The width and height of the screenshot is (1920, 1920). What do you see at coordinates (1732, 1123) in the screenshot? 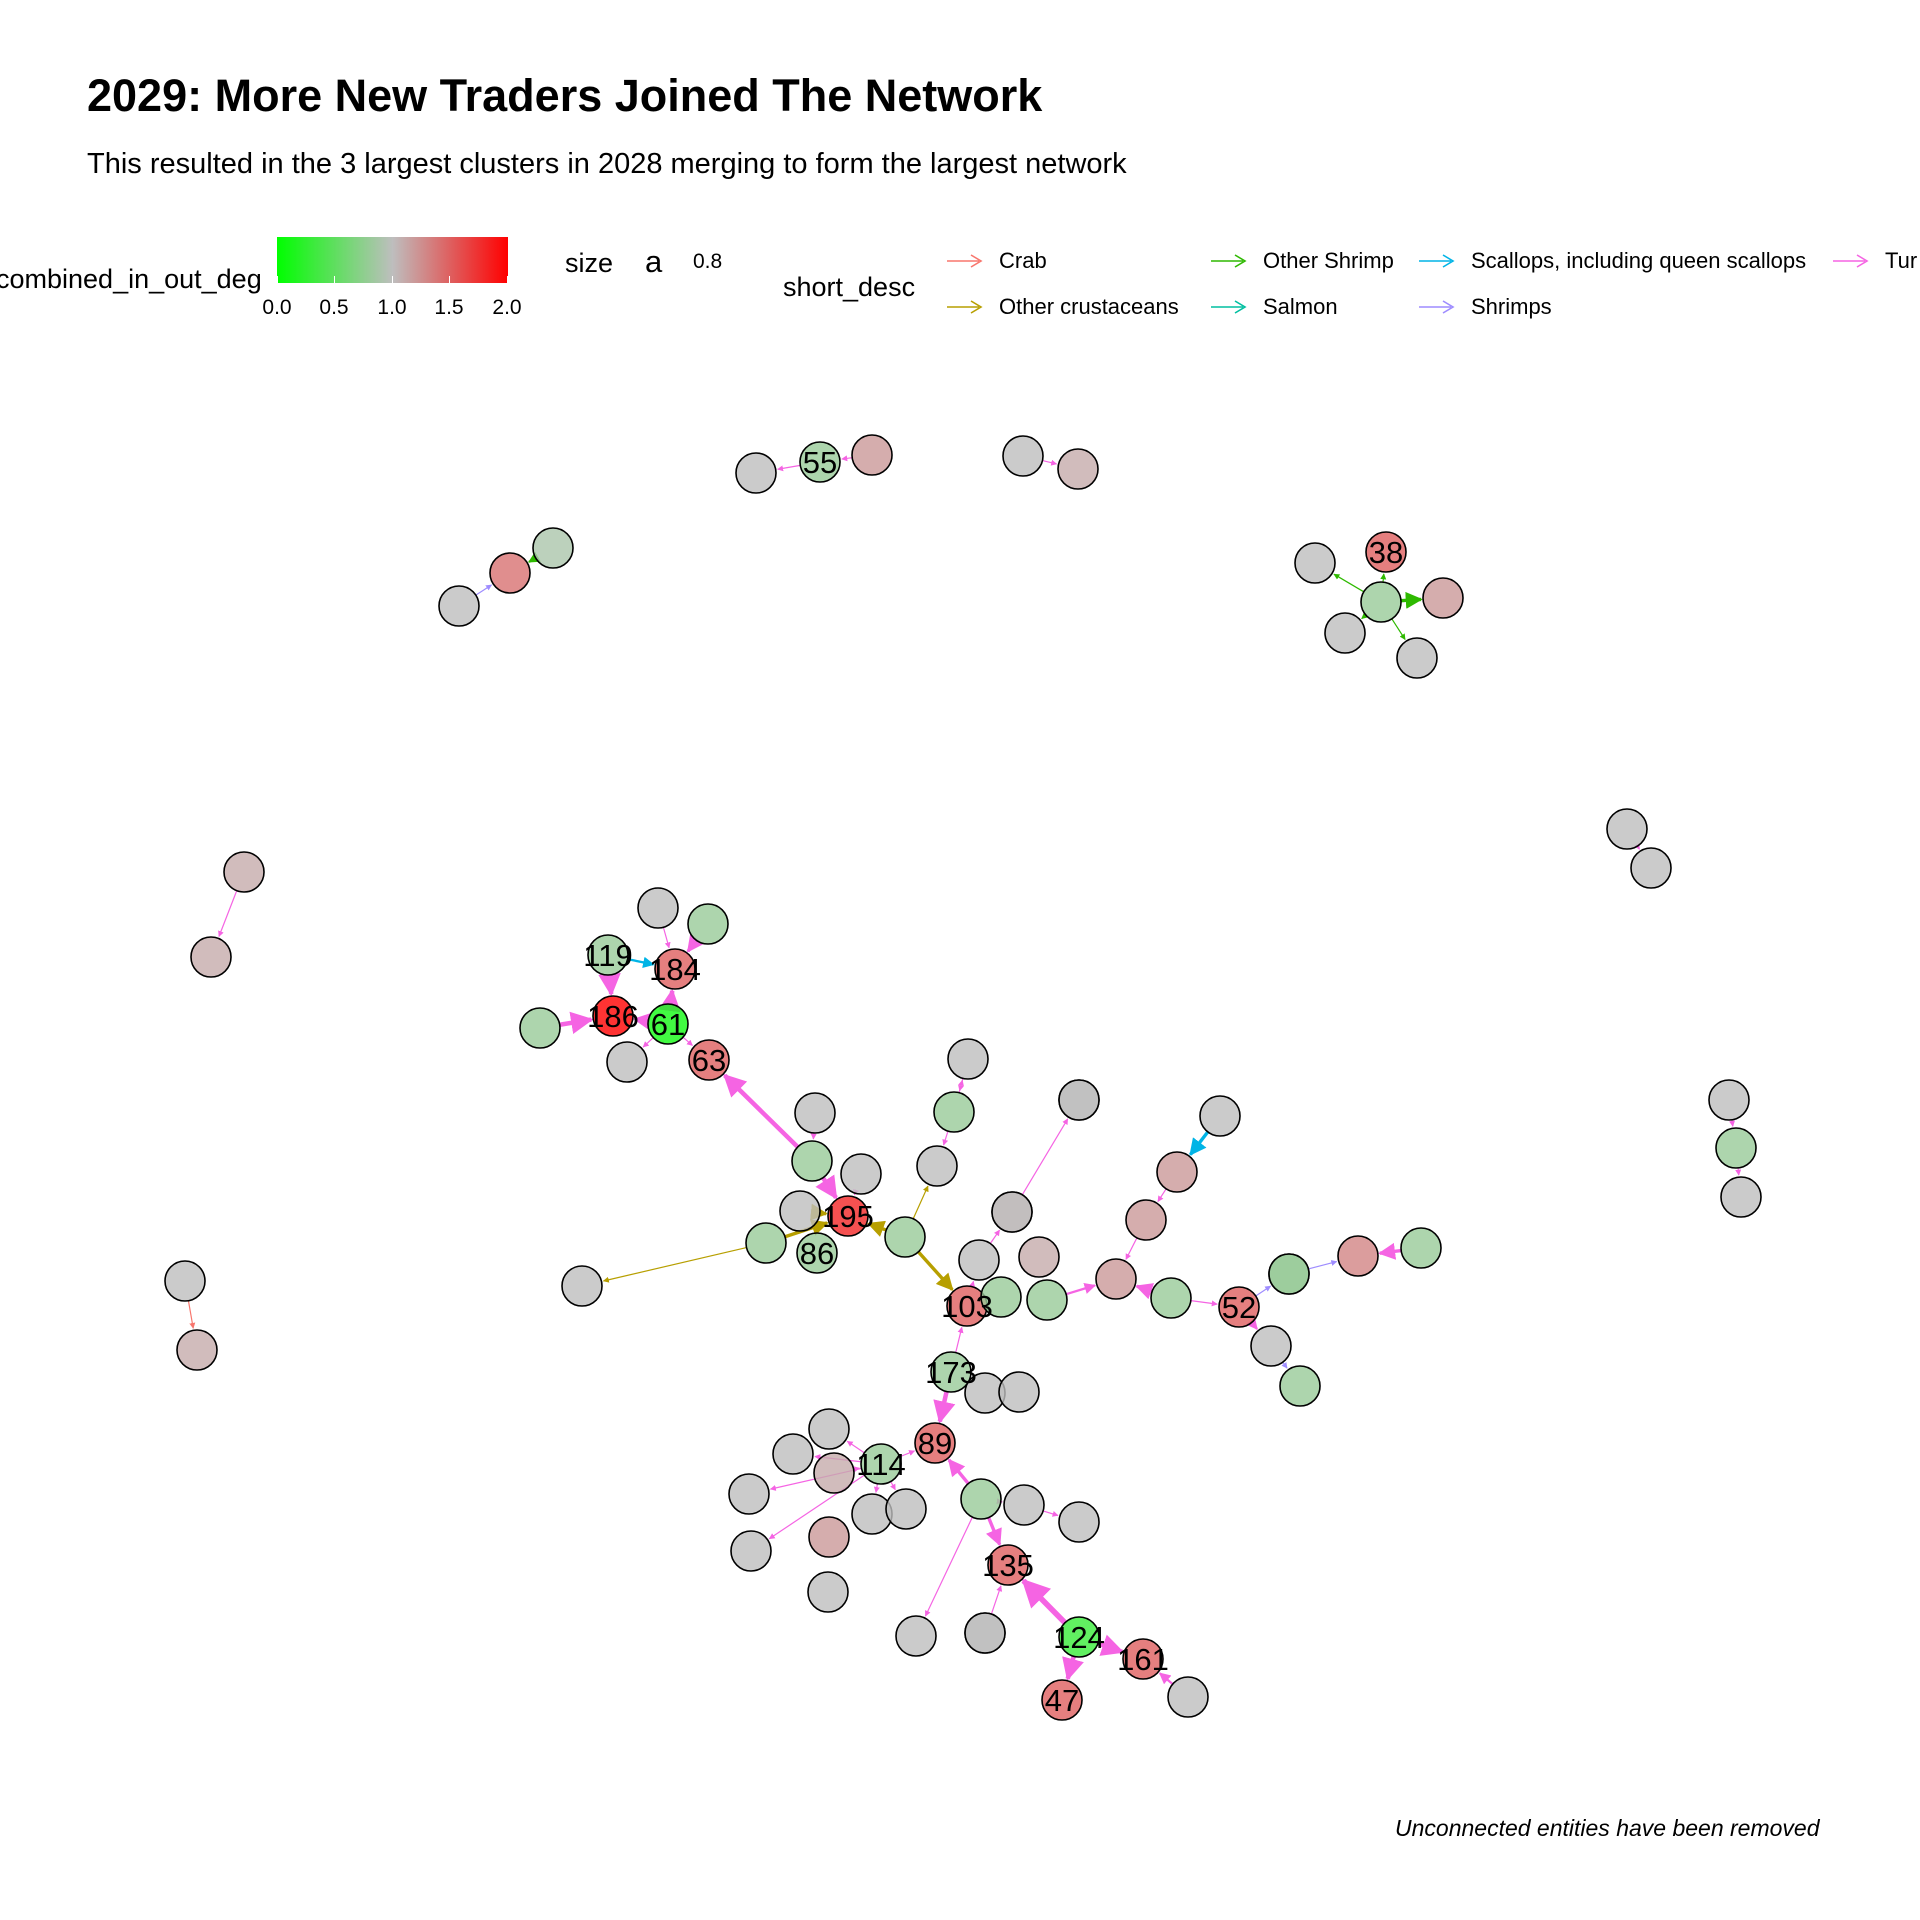
I see `edge-nG1-nG2` at bounding box center [1732, 1123].